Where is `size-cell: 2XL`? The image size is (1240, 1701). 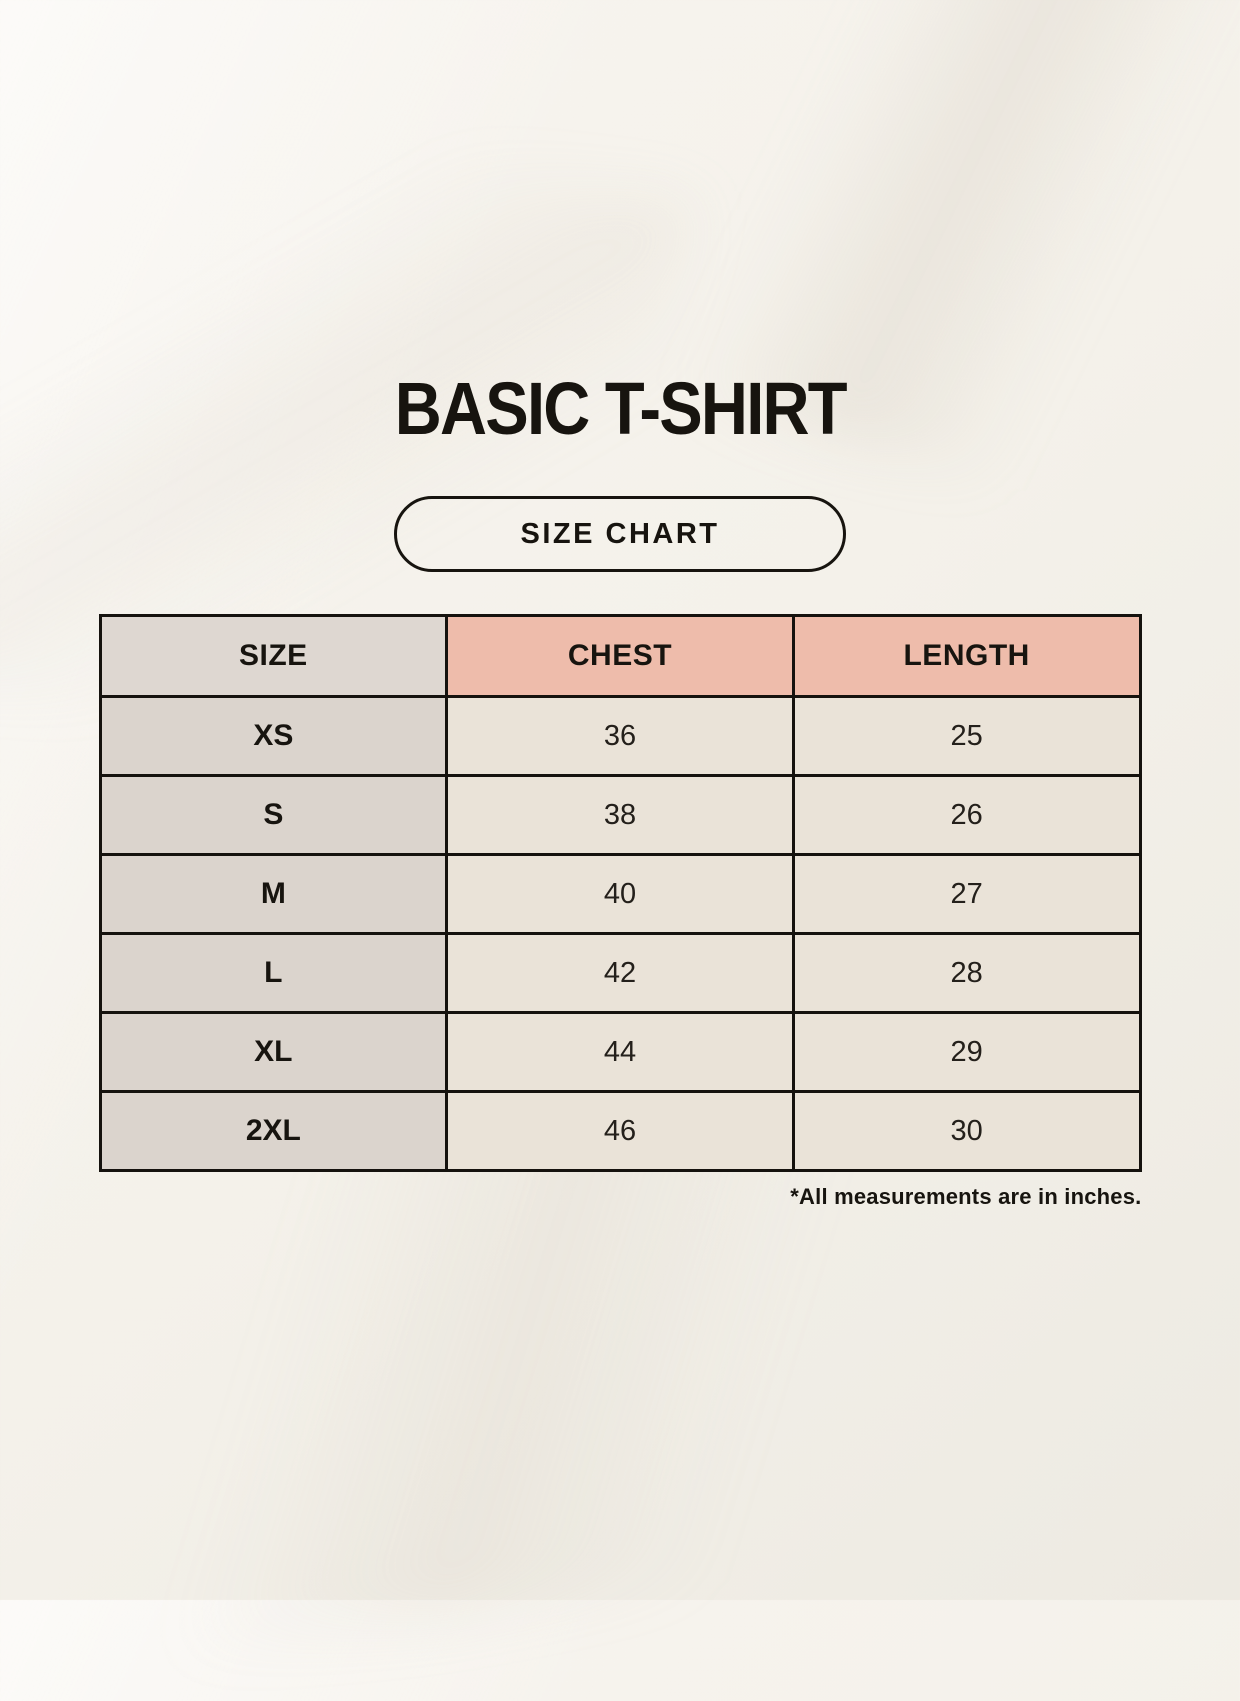
size-cell: 2XL is located at coordinates (273, 1131).